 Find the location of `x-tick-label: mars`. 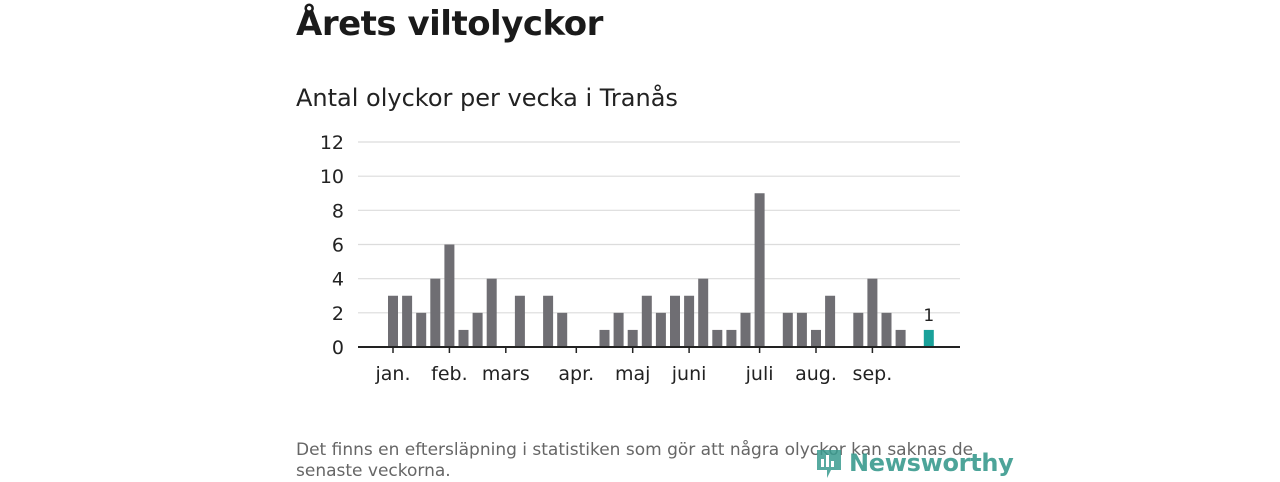

x-tick-label: mars is located at coordinates (506, 374).